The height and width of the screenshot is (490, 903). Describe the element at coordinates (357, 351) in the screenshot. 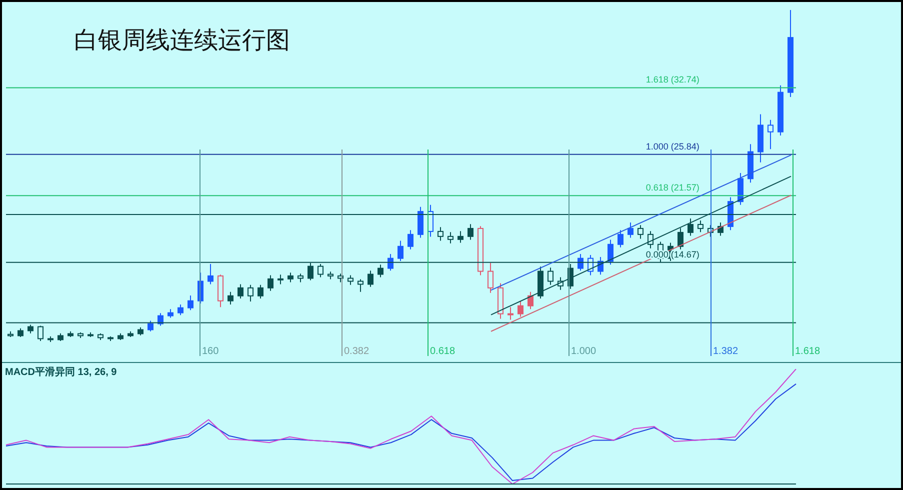

I see `text: 0.382` at that location.